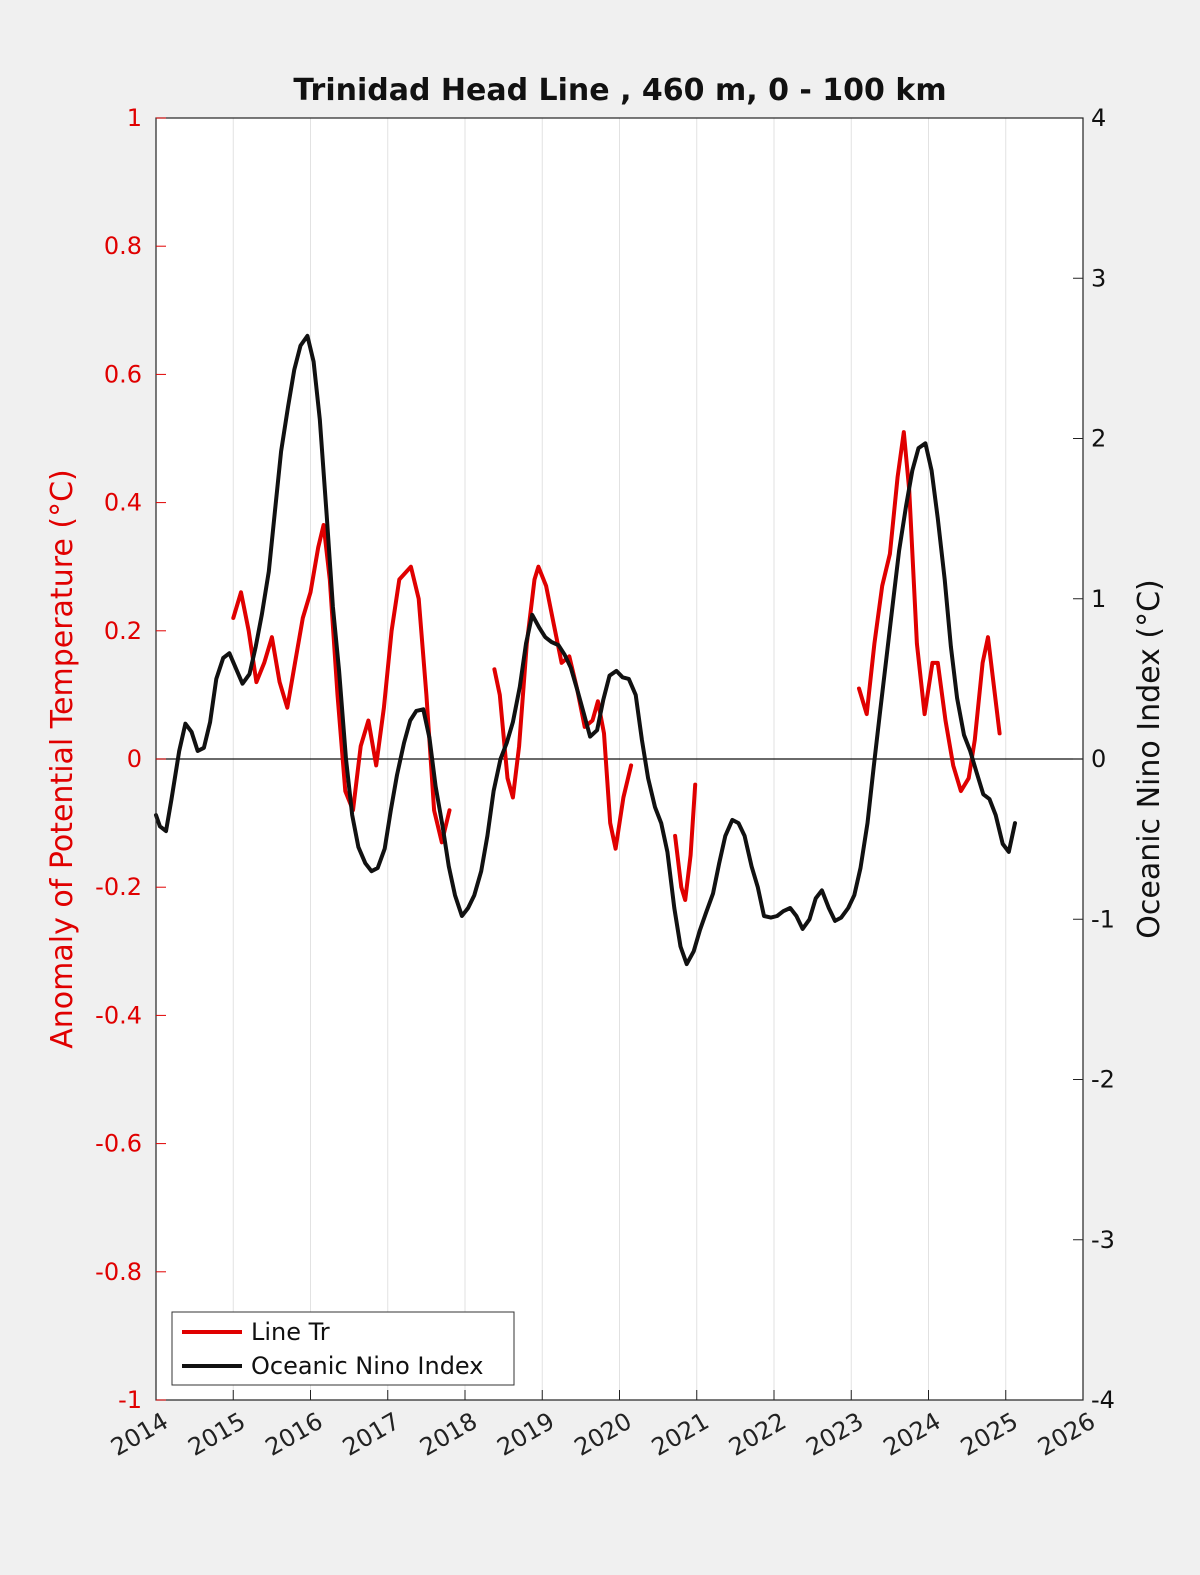  I want to click on left-y-tick-label: 0.4, so click(123, 503).